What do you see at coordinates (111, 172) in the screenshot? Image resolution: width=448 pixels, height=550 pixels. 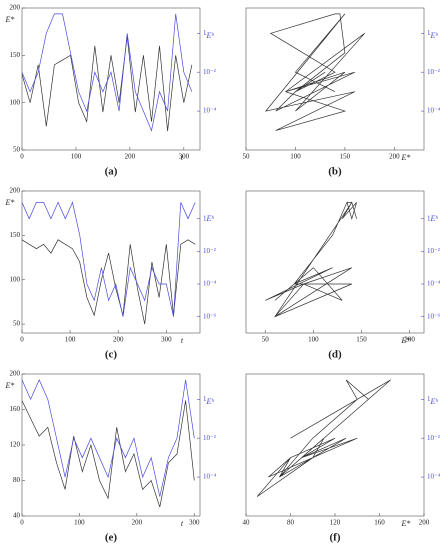 I see `caption: (a)` at bounding box center [111, 172].